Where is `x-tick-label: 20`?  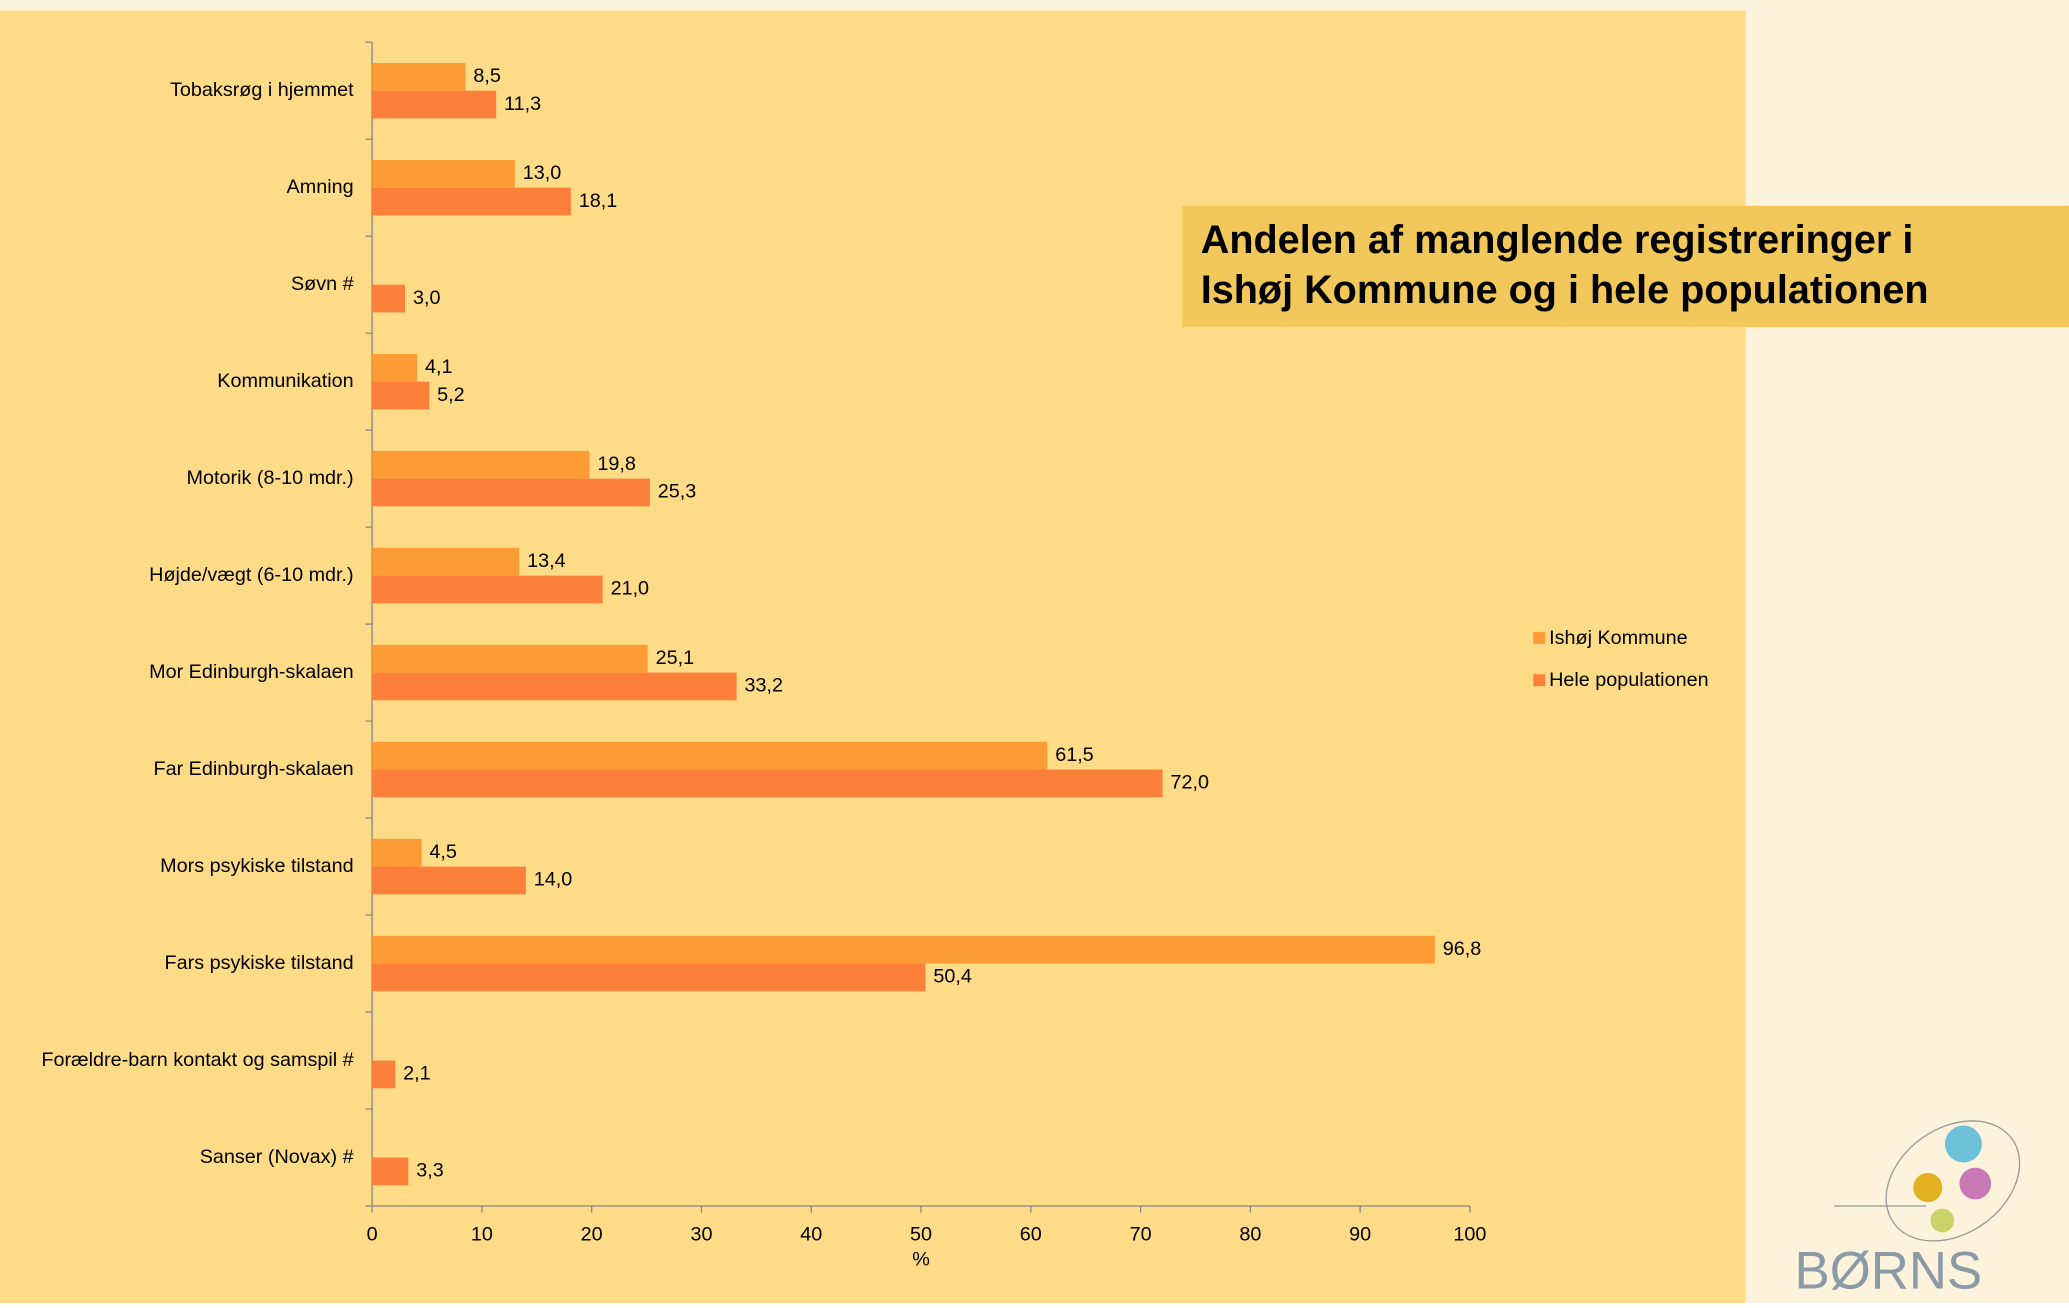
x-tick-label: 20 is located at coordinates (592, 1234).